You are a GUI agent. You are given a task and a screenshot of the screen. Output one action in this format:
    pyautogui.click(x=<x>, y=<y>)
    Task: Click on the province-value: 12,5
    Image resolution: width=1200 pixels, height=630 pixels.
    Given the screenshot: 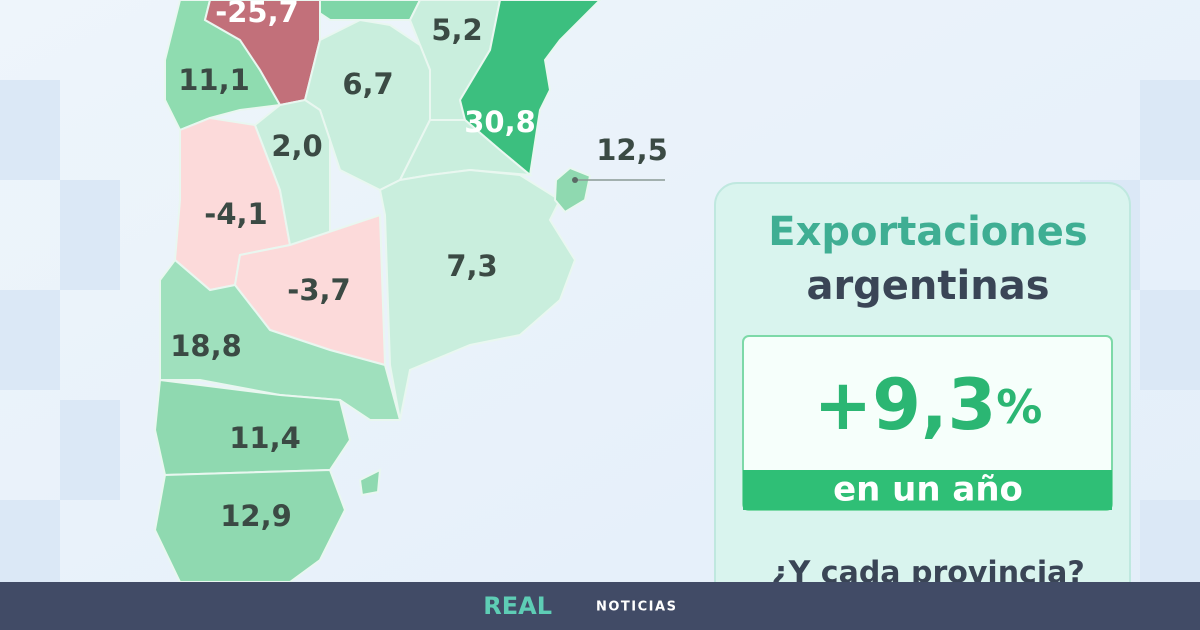 What is the action you would take?
    pyautogui.click(x=632, y=150)
    